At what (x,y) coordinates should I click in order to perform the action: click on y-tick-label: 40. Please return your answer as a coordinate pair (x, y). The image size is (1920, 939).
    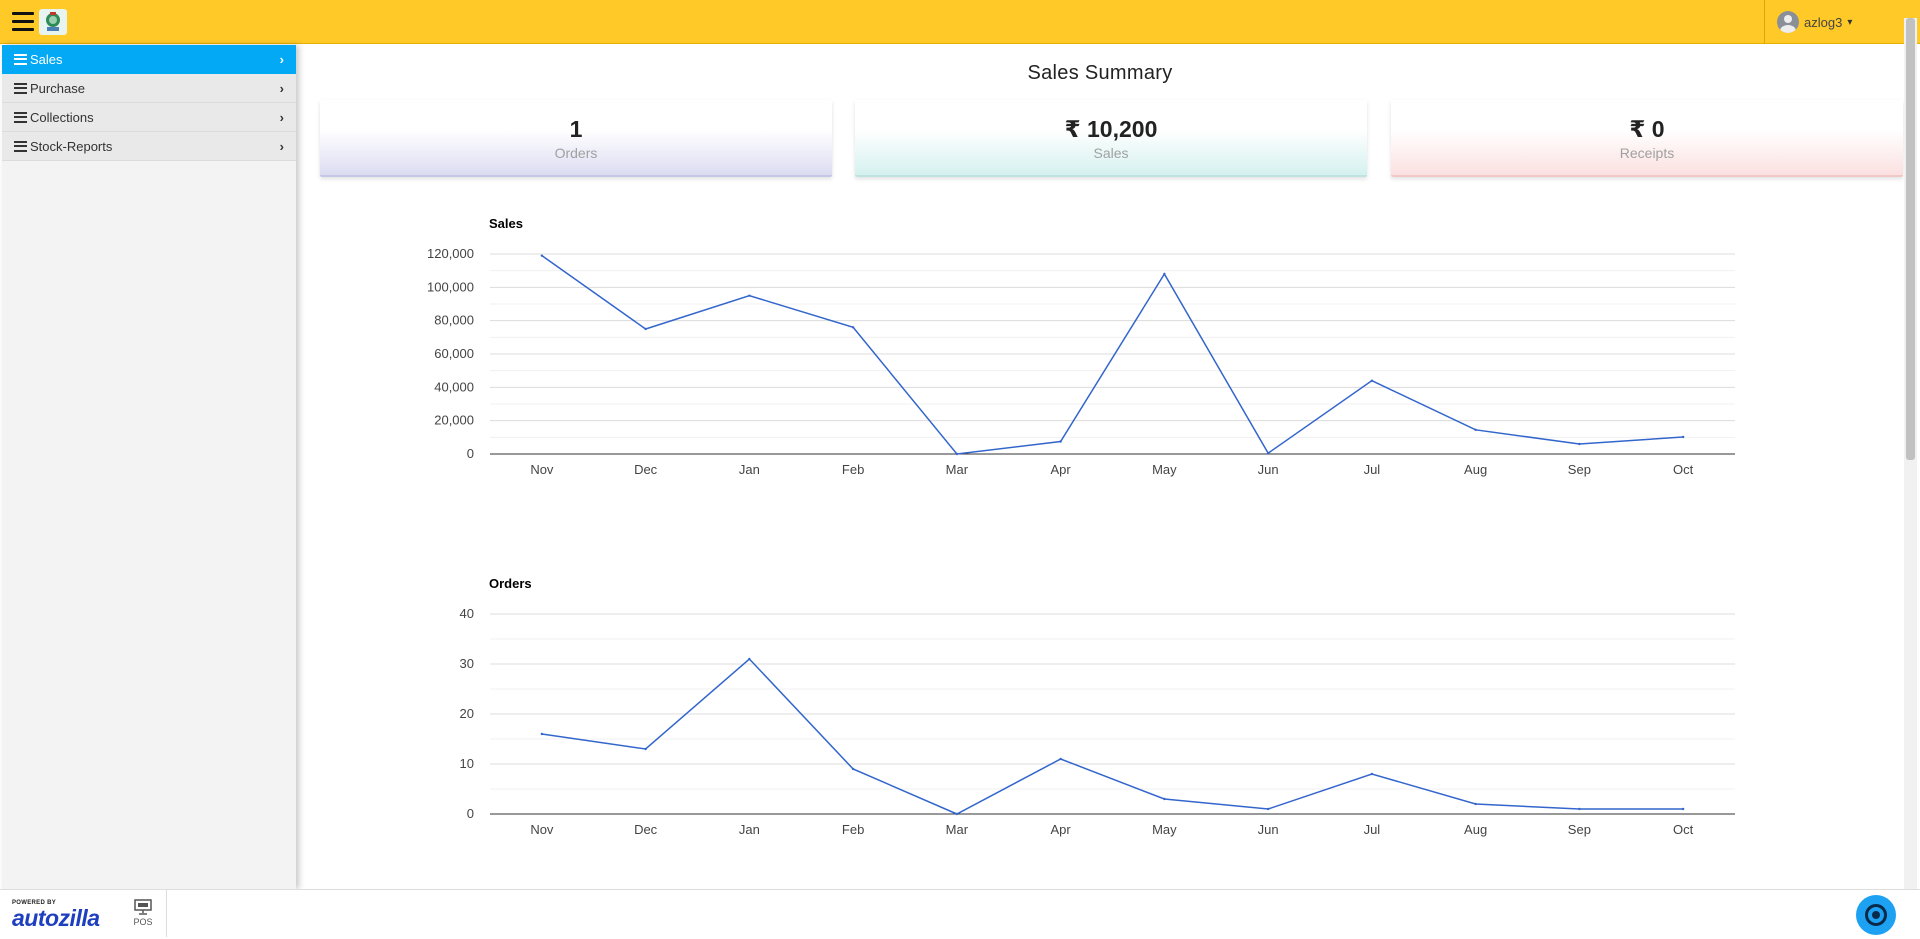
    Looking at the image, I should click on (467, 613).